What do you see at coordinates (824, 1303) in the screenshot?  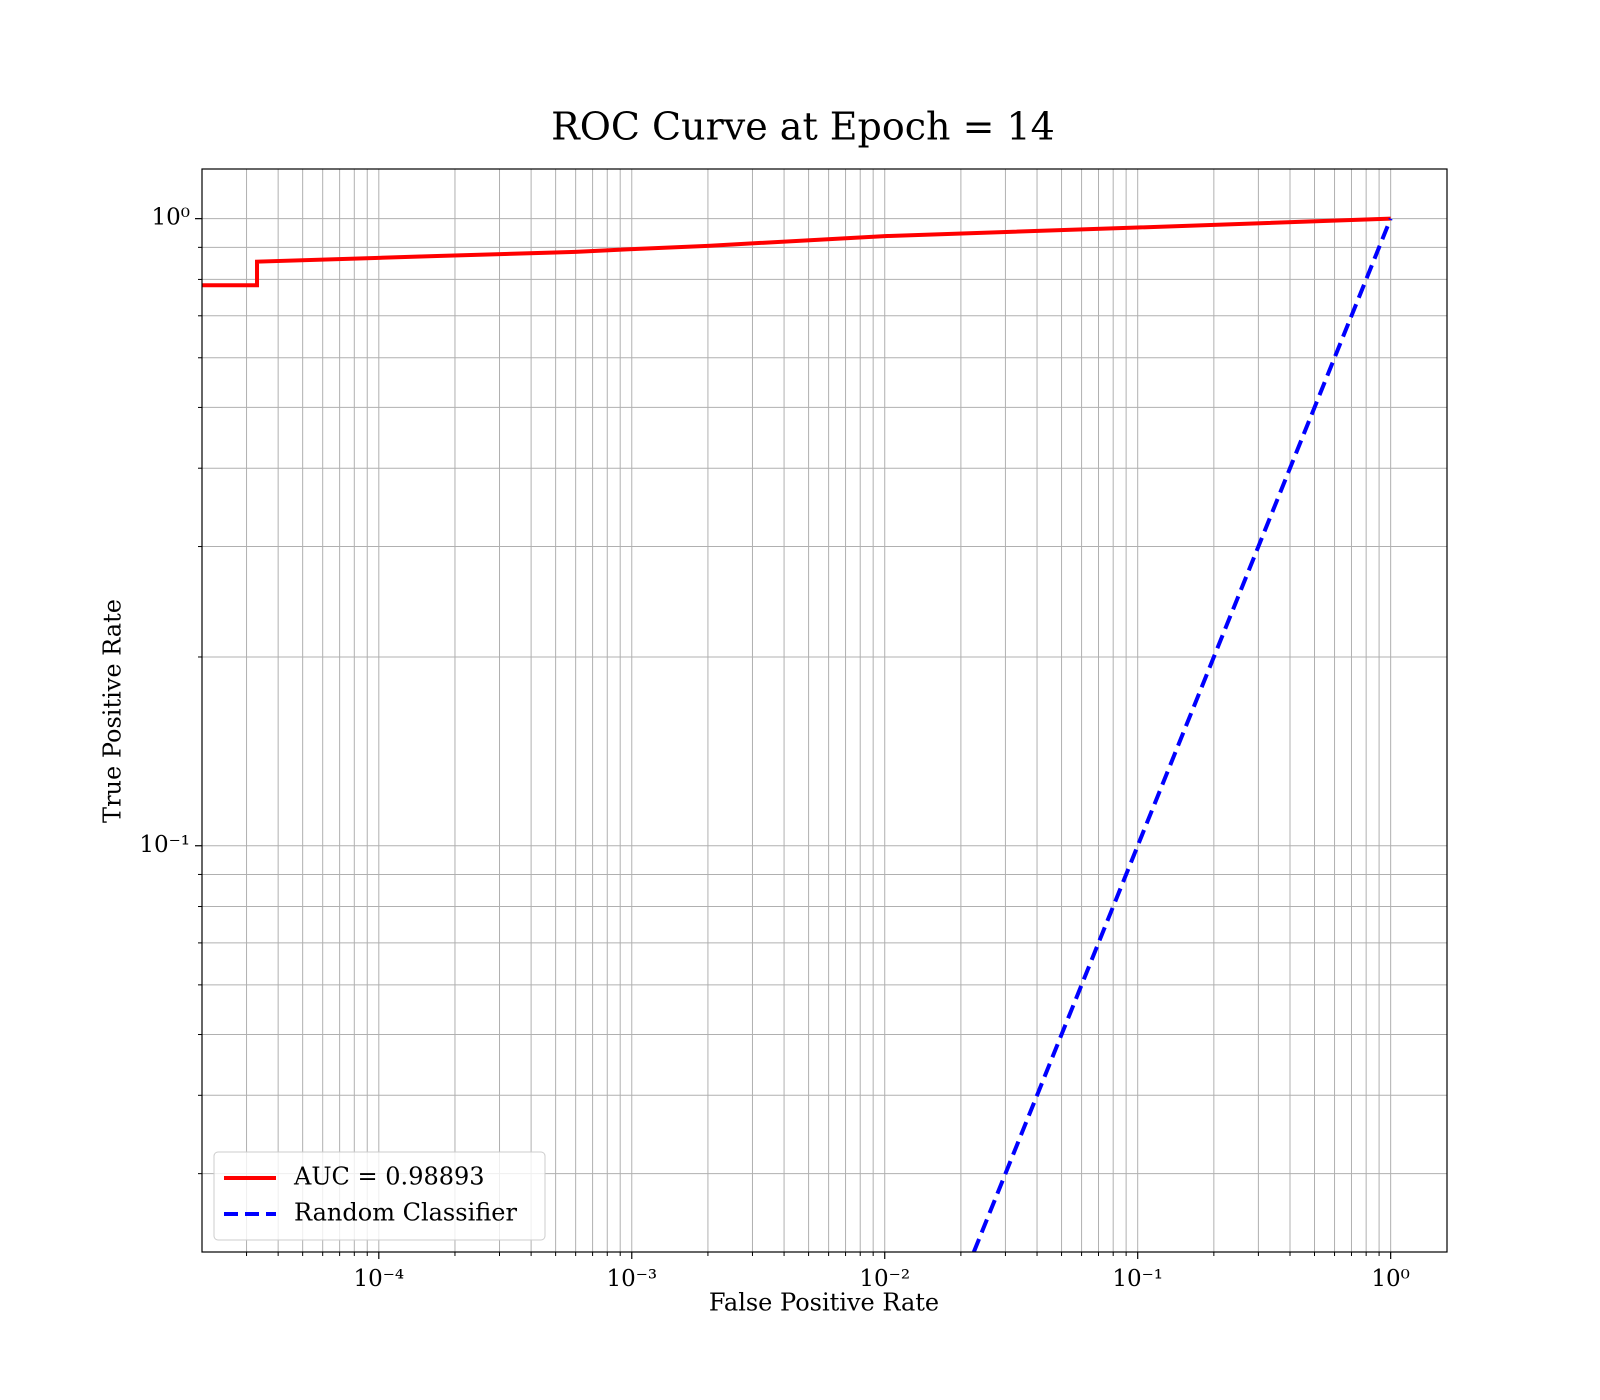 I see `x-axis-label: False Positive Rate` at bounding box center [824, 1303].